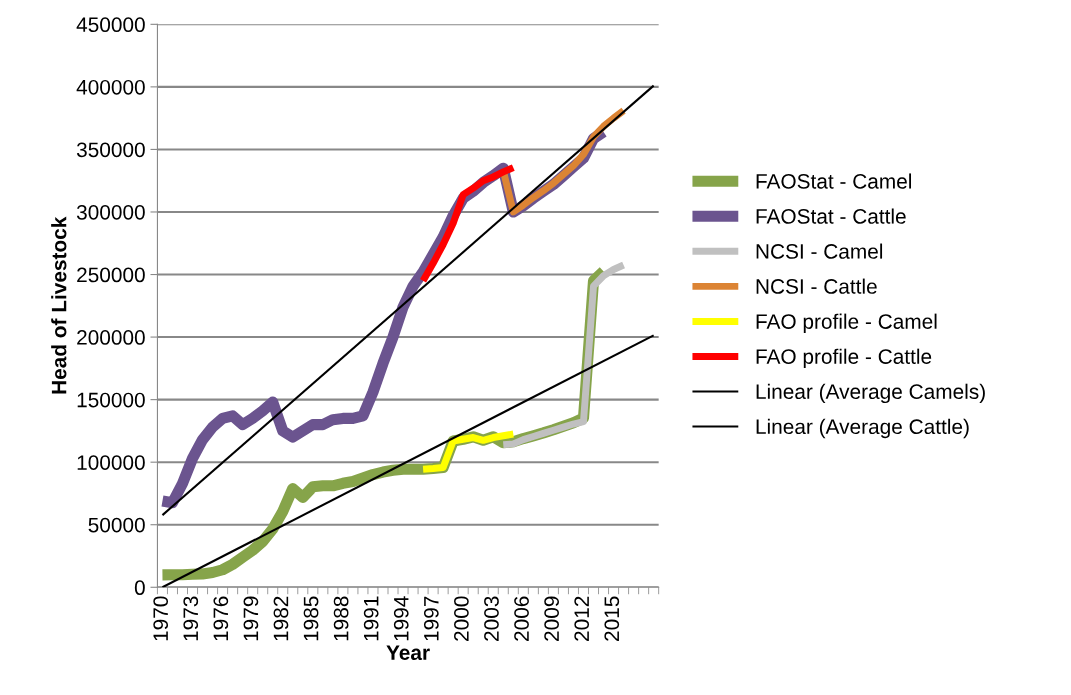  I want to click on x-tick-label: 2015, so click(612, 618).